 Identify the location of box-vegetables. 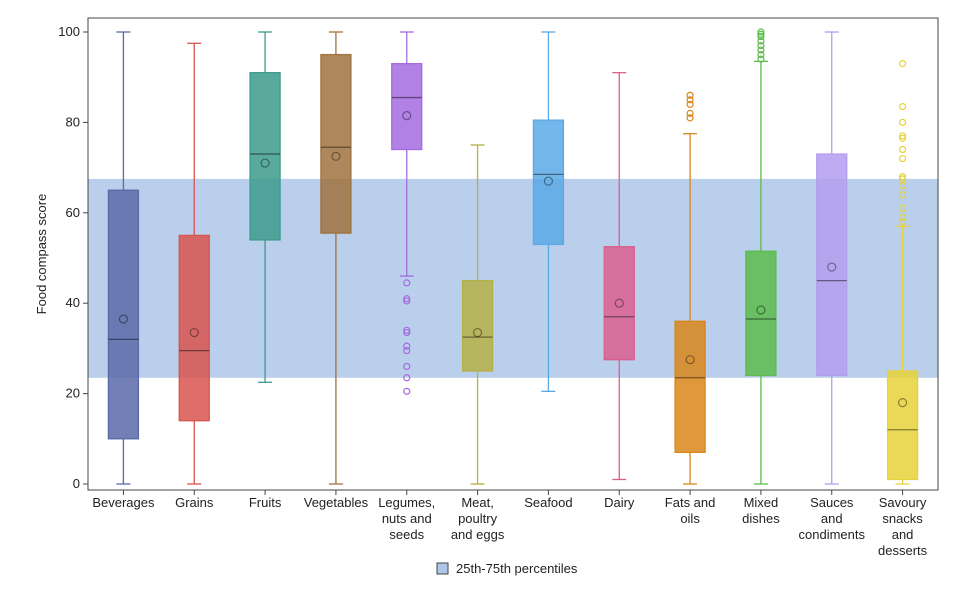
(336, 258).